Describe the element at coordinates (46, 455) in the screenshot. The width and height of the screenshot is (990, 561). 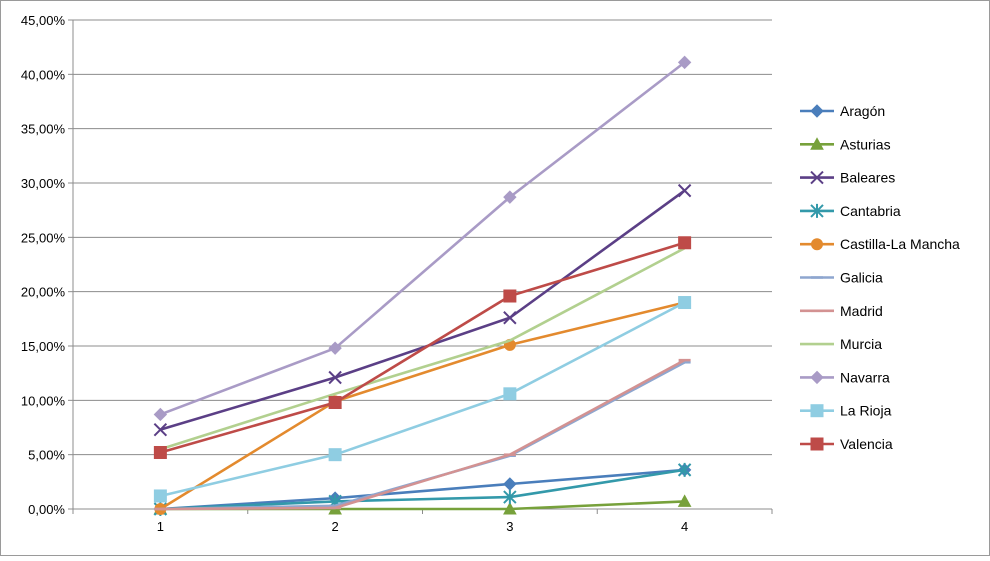
I see `y-tick-label: 5,00%` at that location.